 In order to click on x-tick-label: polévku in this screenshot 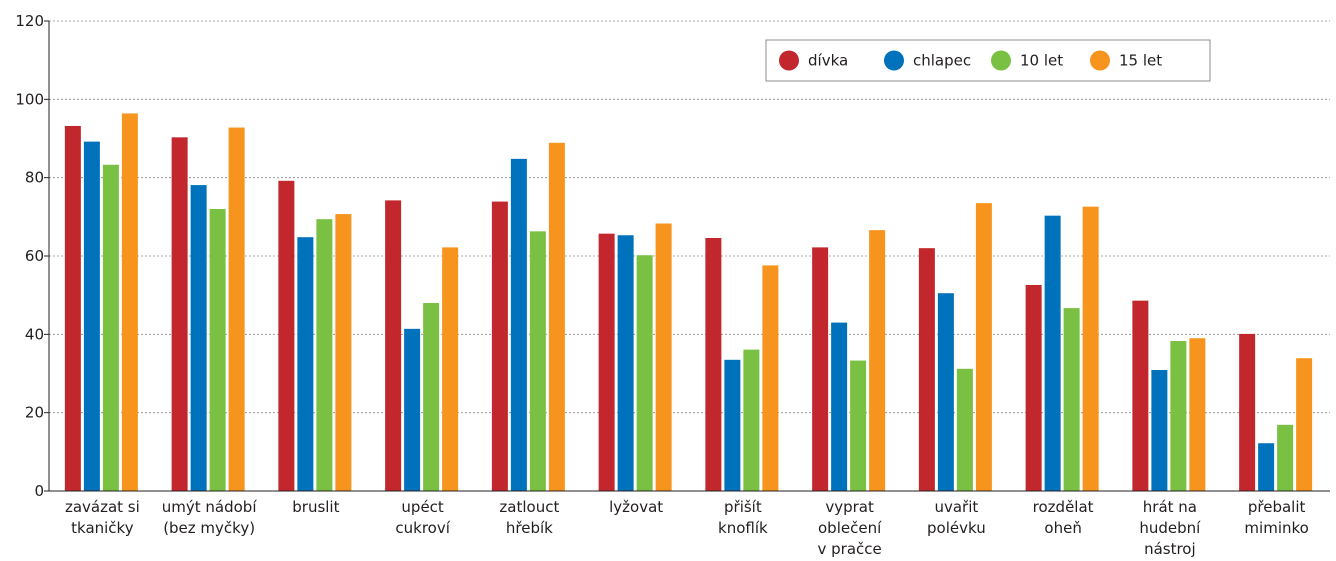, I will do `click(956, 528)`.